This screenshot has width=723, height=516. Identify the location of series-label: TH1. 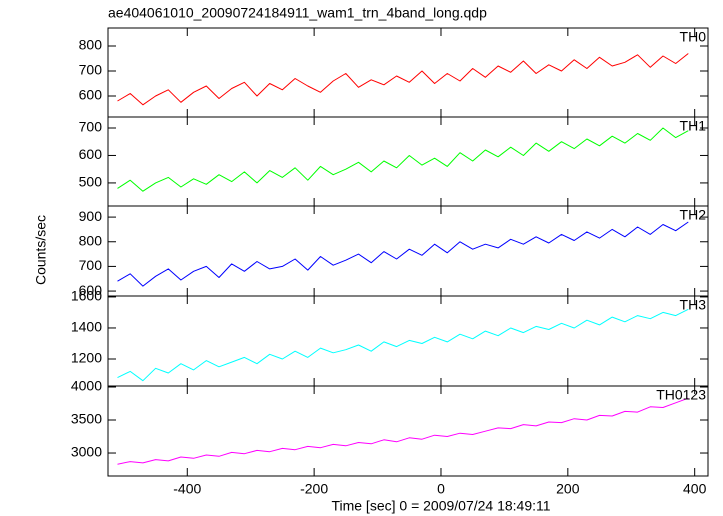
(693, 126).